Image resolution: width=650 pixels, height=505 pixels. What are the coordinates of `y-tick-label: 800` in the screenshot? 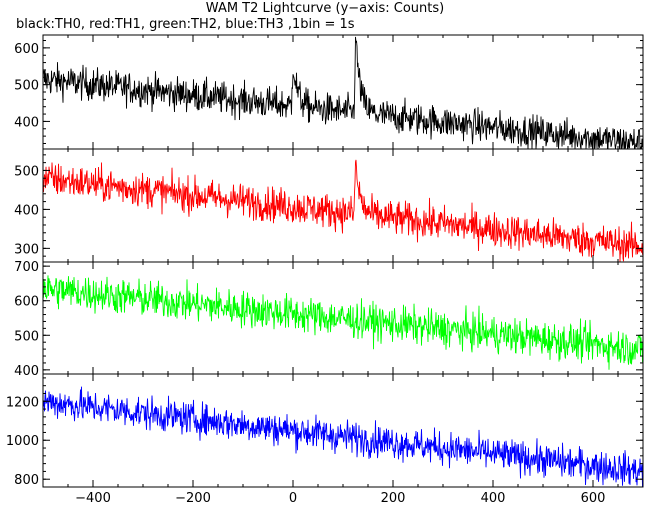 It's located at (26, 480).